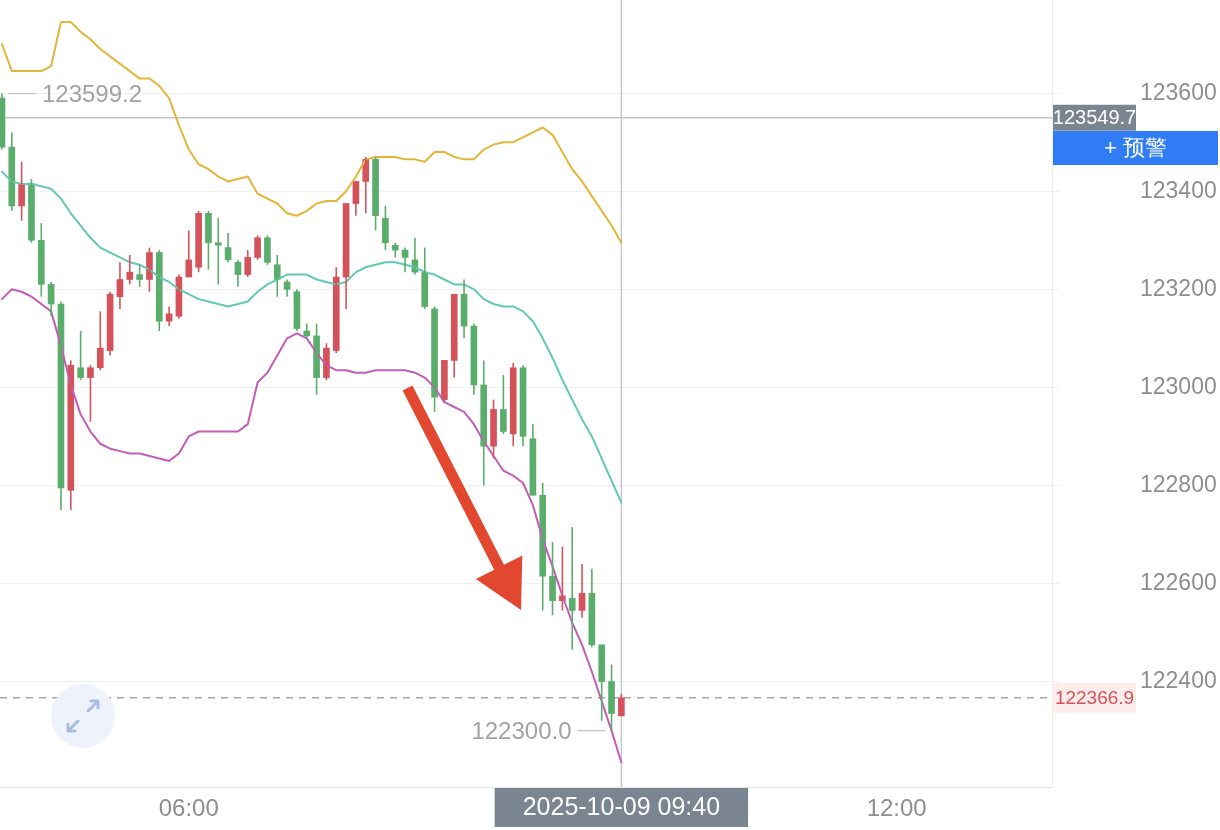  I want to click on ref-line-label: 122366.9, so click(1094, 698).